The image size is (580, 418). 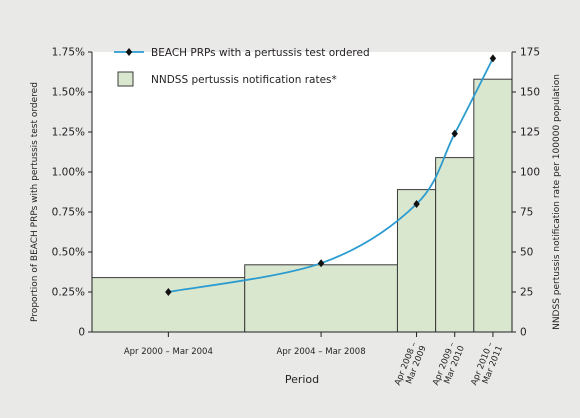 I want to click on legend-diamond-icon, so click(x=129, y=52).